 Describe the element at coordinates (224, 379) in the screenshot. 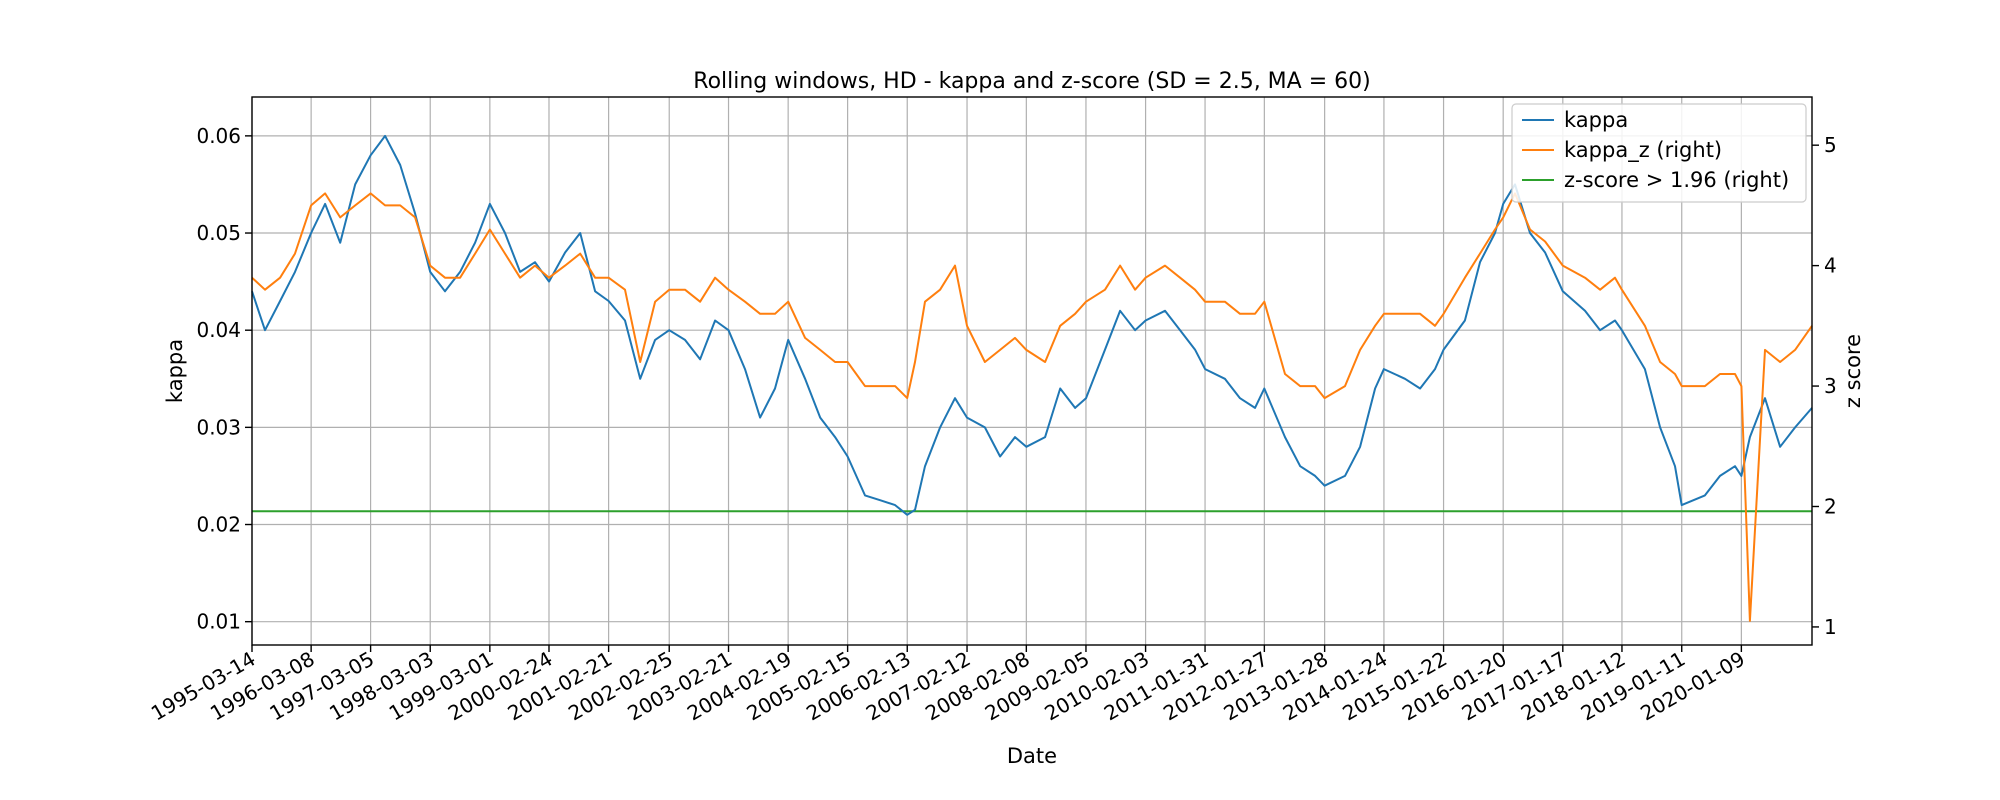

I see `left-axis-ticks: 0.01 0.02 0.03 0.04 0.05 0.06` at that location.